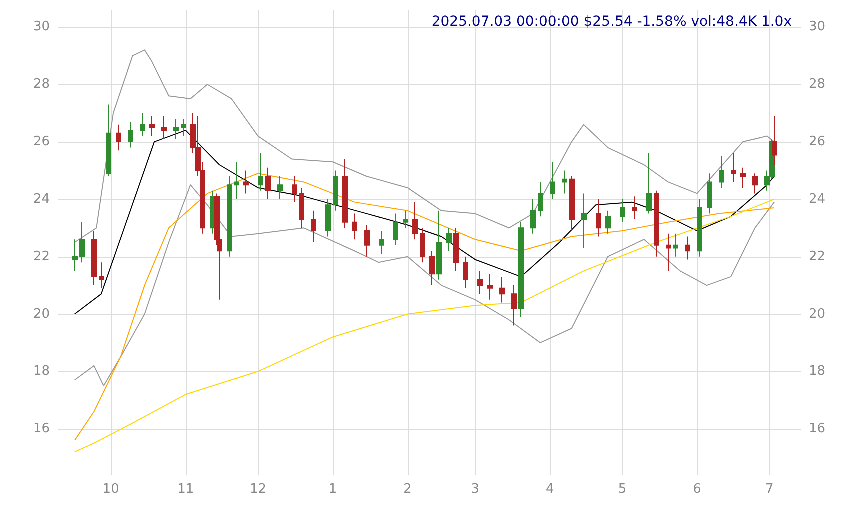 This screenshot has height=505, width=859. I want to click on x-tick-label: 7, so click(770, 489).